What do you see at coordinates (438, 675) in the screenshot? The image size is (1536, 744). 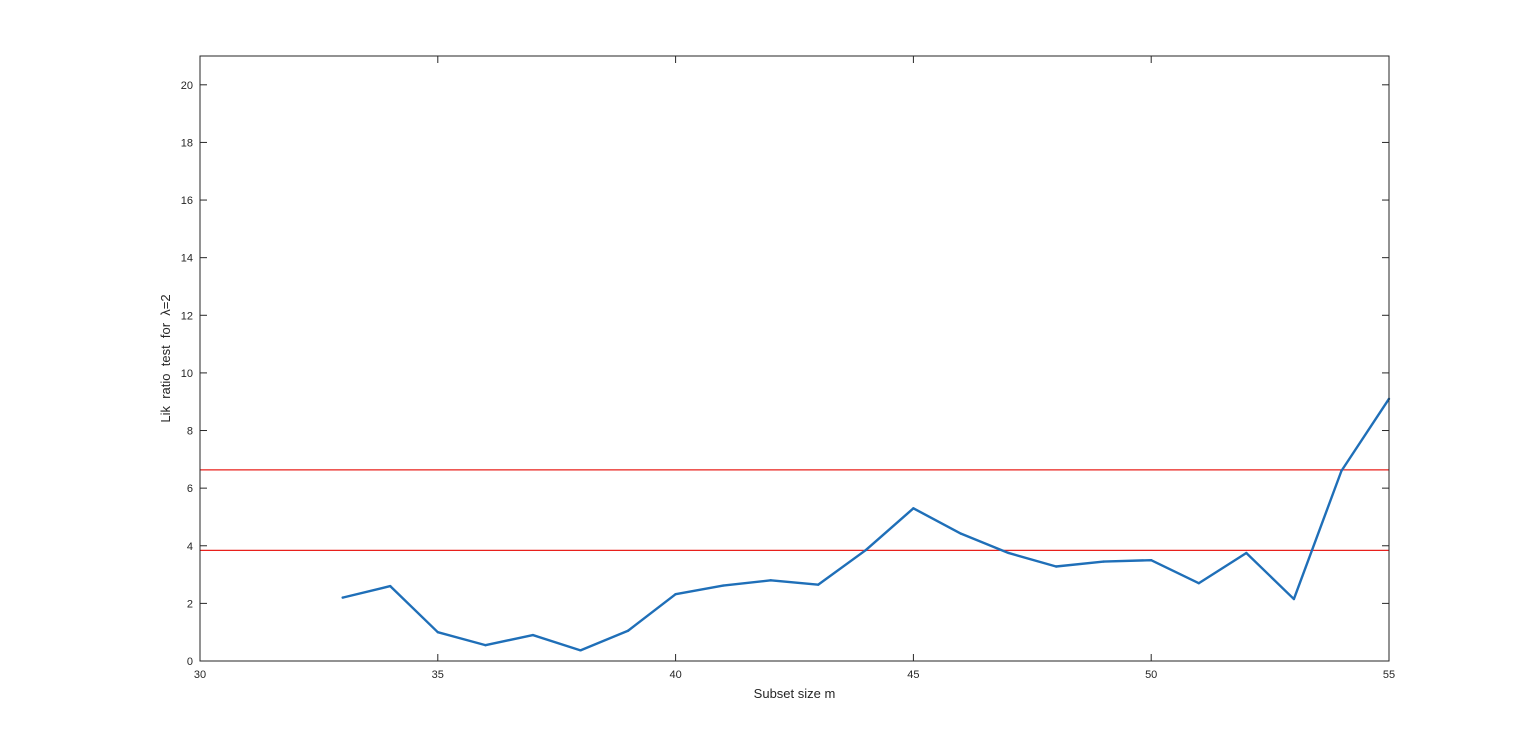 I see `x-tick-label: 35` at bounding box center [438, 675].